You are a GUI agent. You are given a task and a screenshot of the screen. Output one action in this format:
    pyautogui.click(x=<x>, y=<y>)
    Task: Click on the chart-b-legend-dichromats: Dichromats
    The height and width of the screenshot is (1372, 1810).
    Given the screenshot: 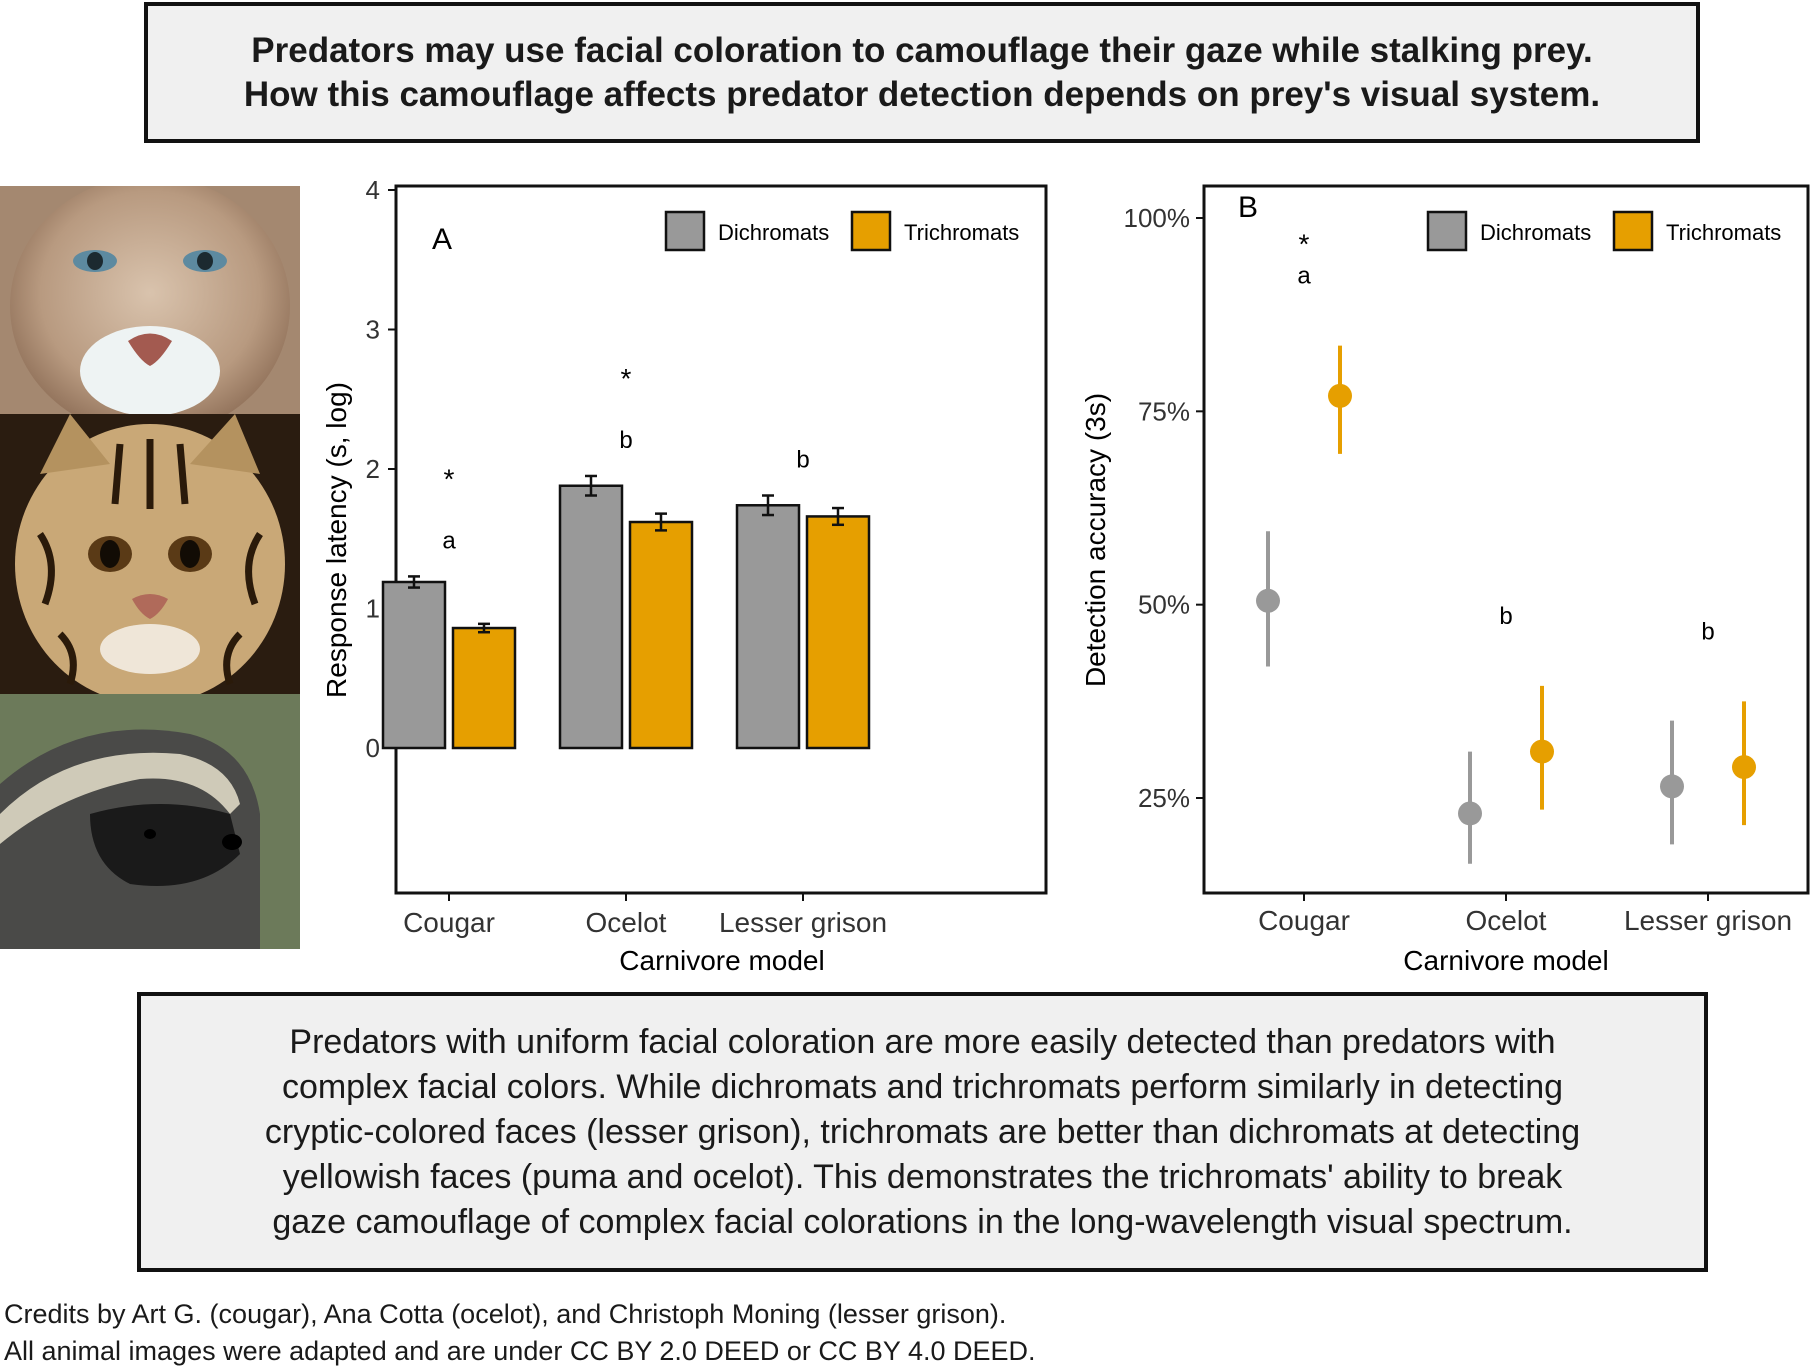 What is the action you would take?
    pyautogui.click(x=1535, y=232)
    